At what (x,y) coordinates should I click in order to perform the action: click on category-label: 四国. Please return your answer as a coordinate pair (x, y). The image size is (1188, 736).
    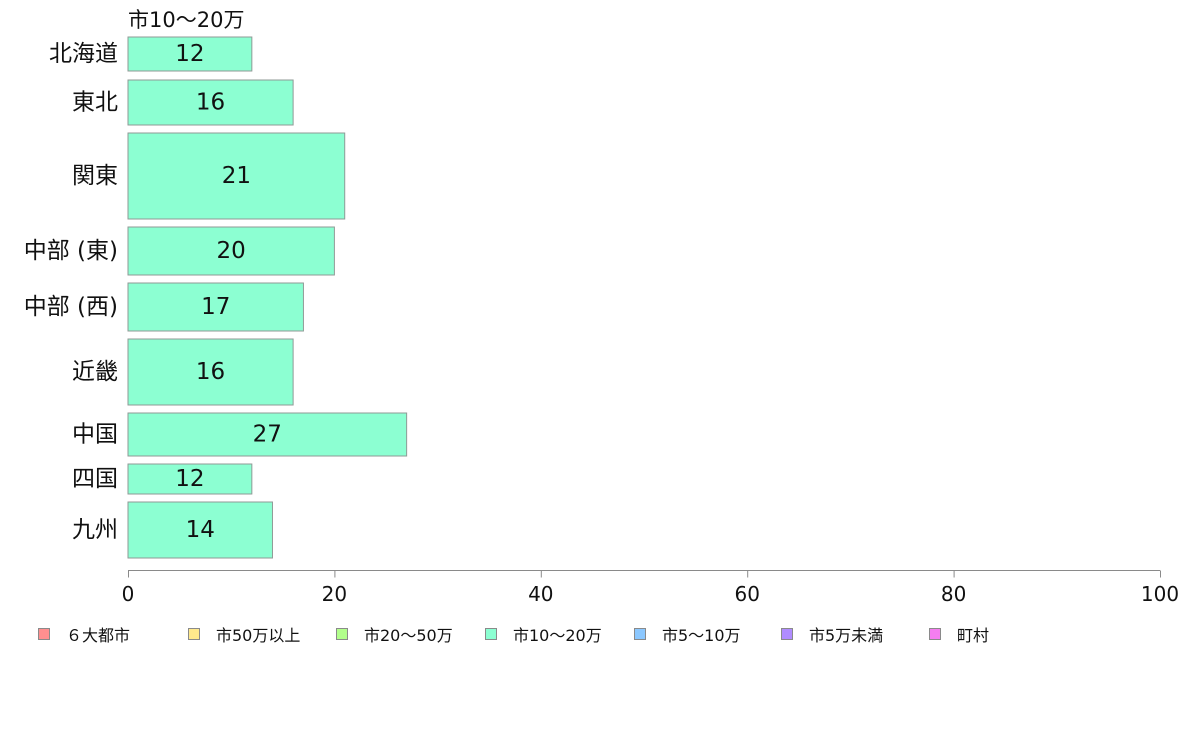
    Looking at the image, I should click on (95, 479).